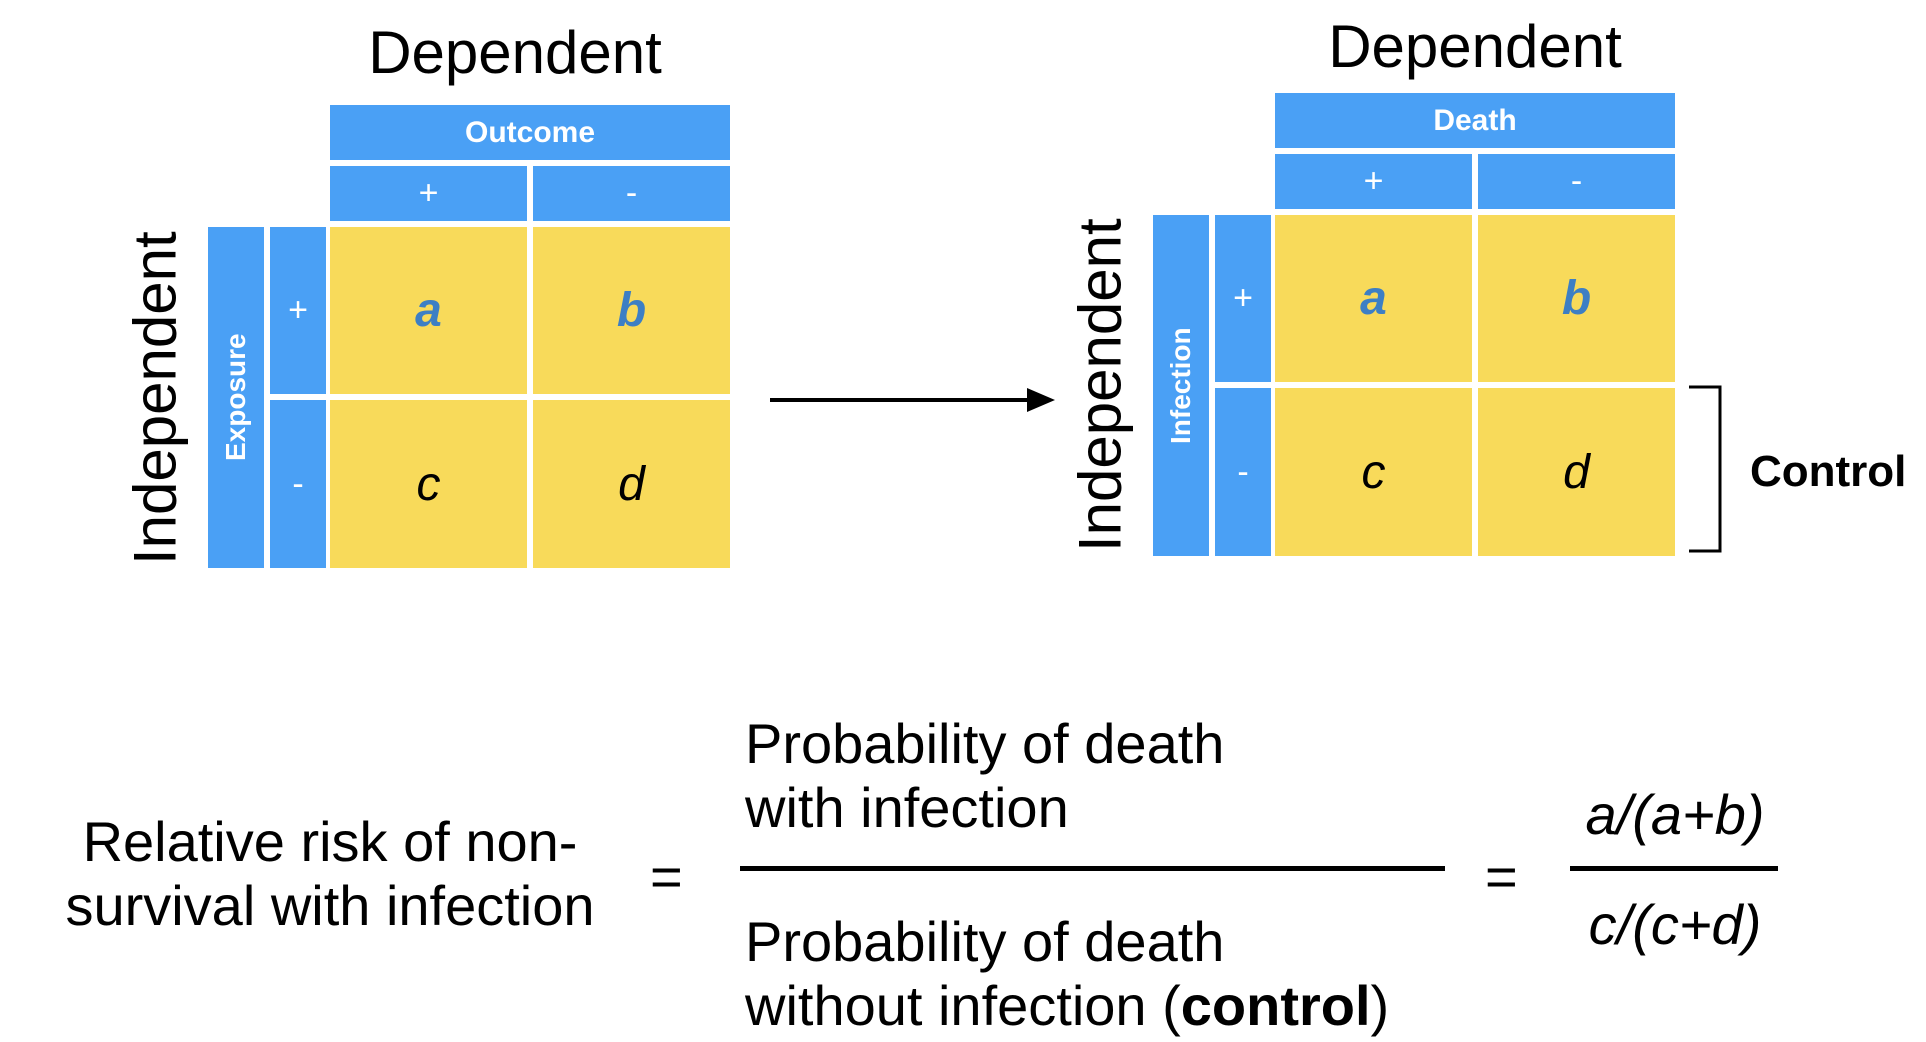 This screenshot has height=1042, width=1926. Describe the element at coordinates (530, 132) in the screenshot. I see `left-column-header: Outcome` at that location.